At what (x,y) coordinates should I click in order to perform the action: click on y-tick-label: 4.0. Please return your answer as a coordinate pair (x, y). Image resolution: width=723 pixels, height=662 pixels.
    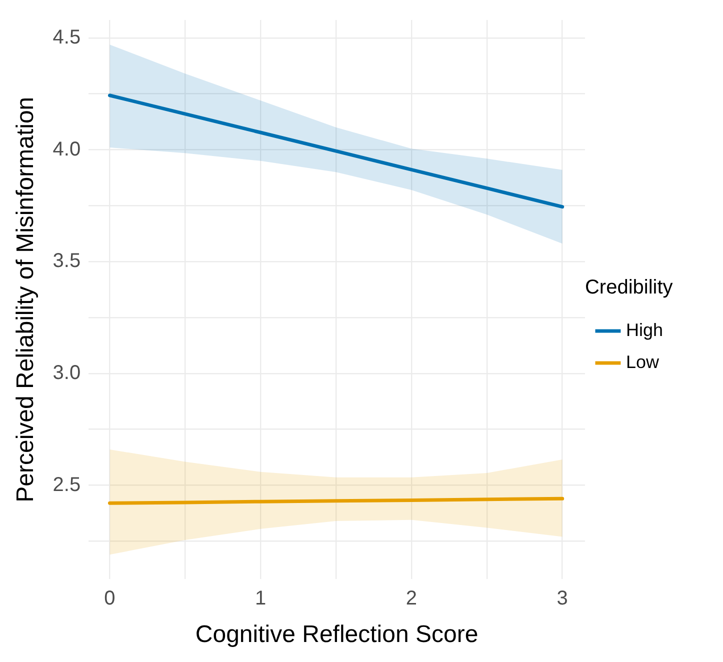
    Looking at the image, I should click on (66, 149).